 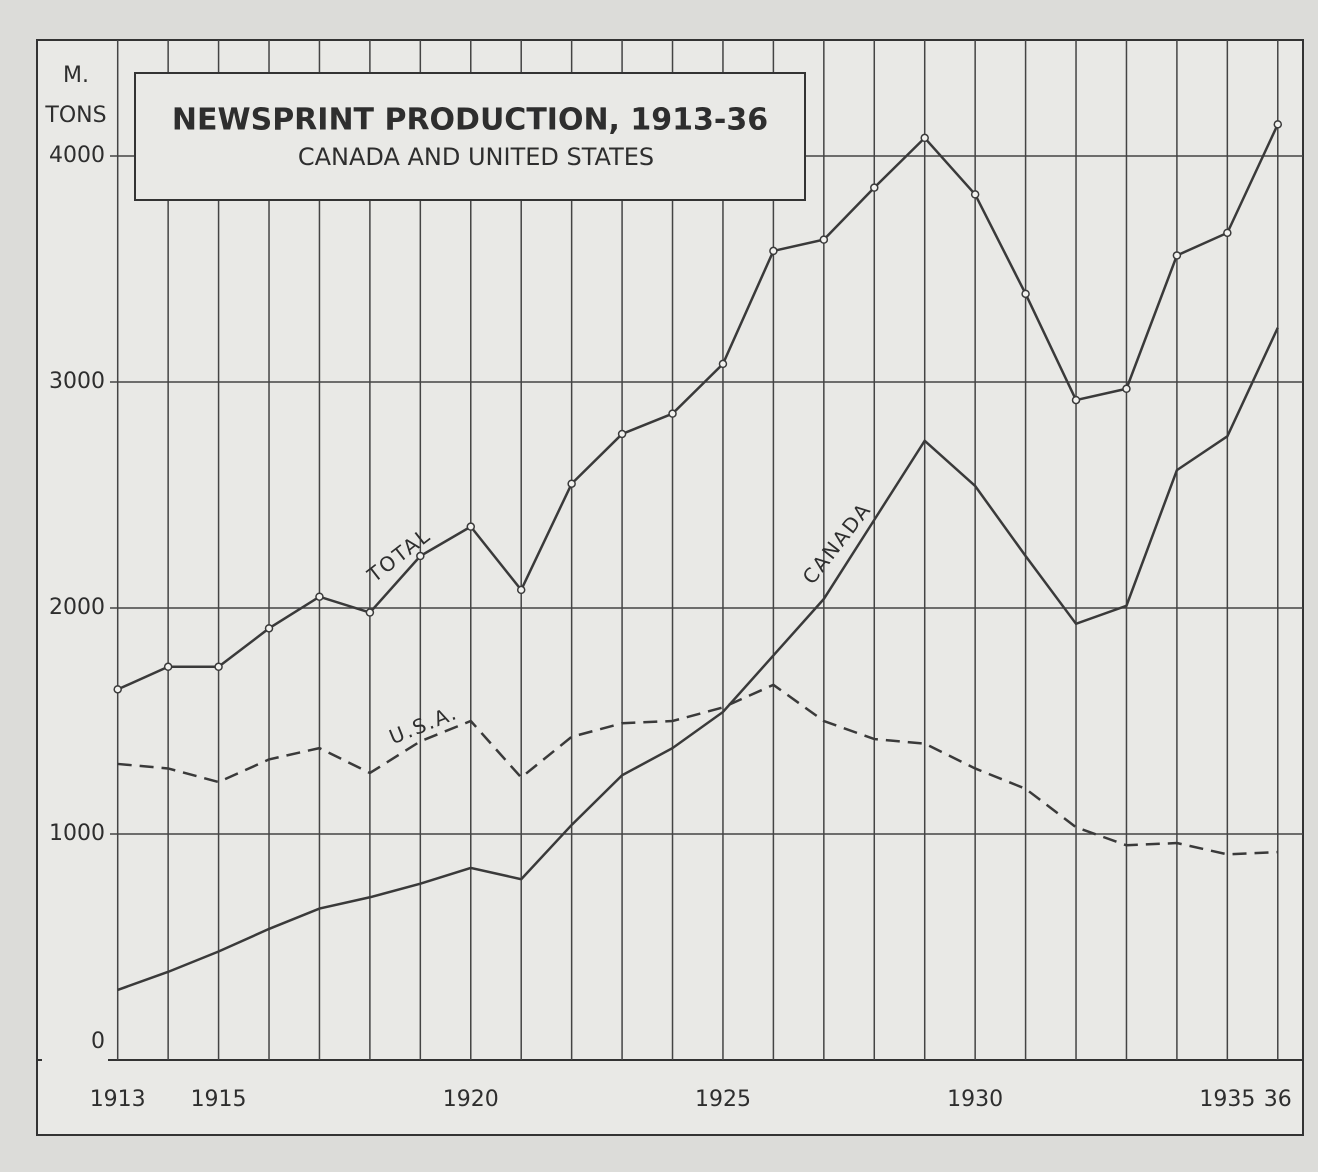 What do you see at coordinates (118, 1099) in the screenshot?
I see `x-tick-label: 1913` at bounding box center [118, 1099].